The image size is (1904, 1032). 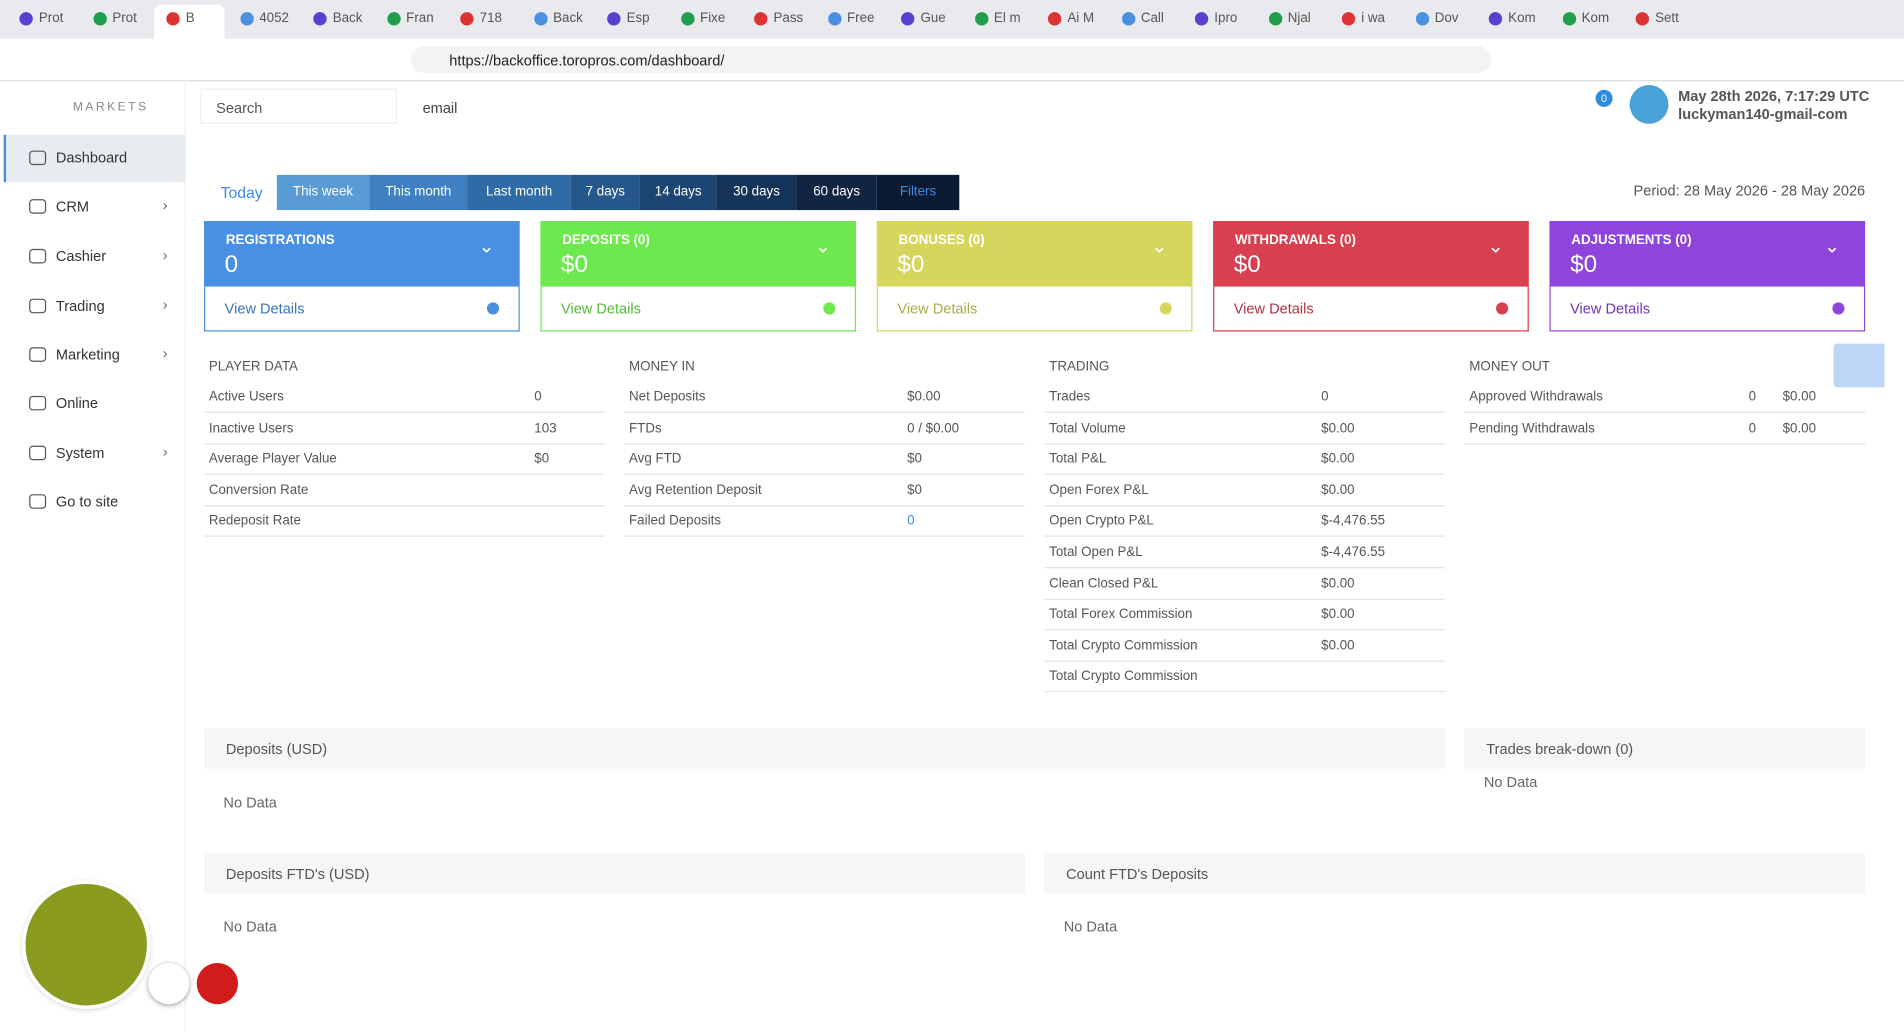 What do you see at coordinates (645, 428) in the screenshot?
I see `row-label: FTDs` at bounding box center [645, 428].